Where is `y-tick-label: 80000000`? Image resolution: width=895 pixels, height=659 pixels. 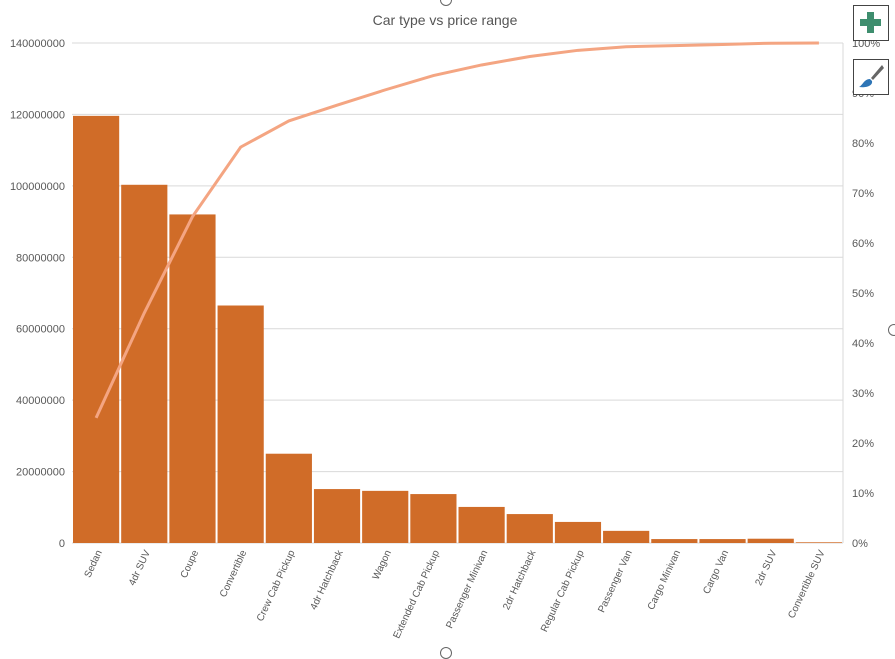
y-tick-label: 80000000 is located at coordinates (40, 258).